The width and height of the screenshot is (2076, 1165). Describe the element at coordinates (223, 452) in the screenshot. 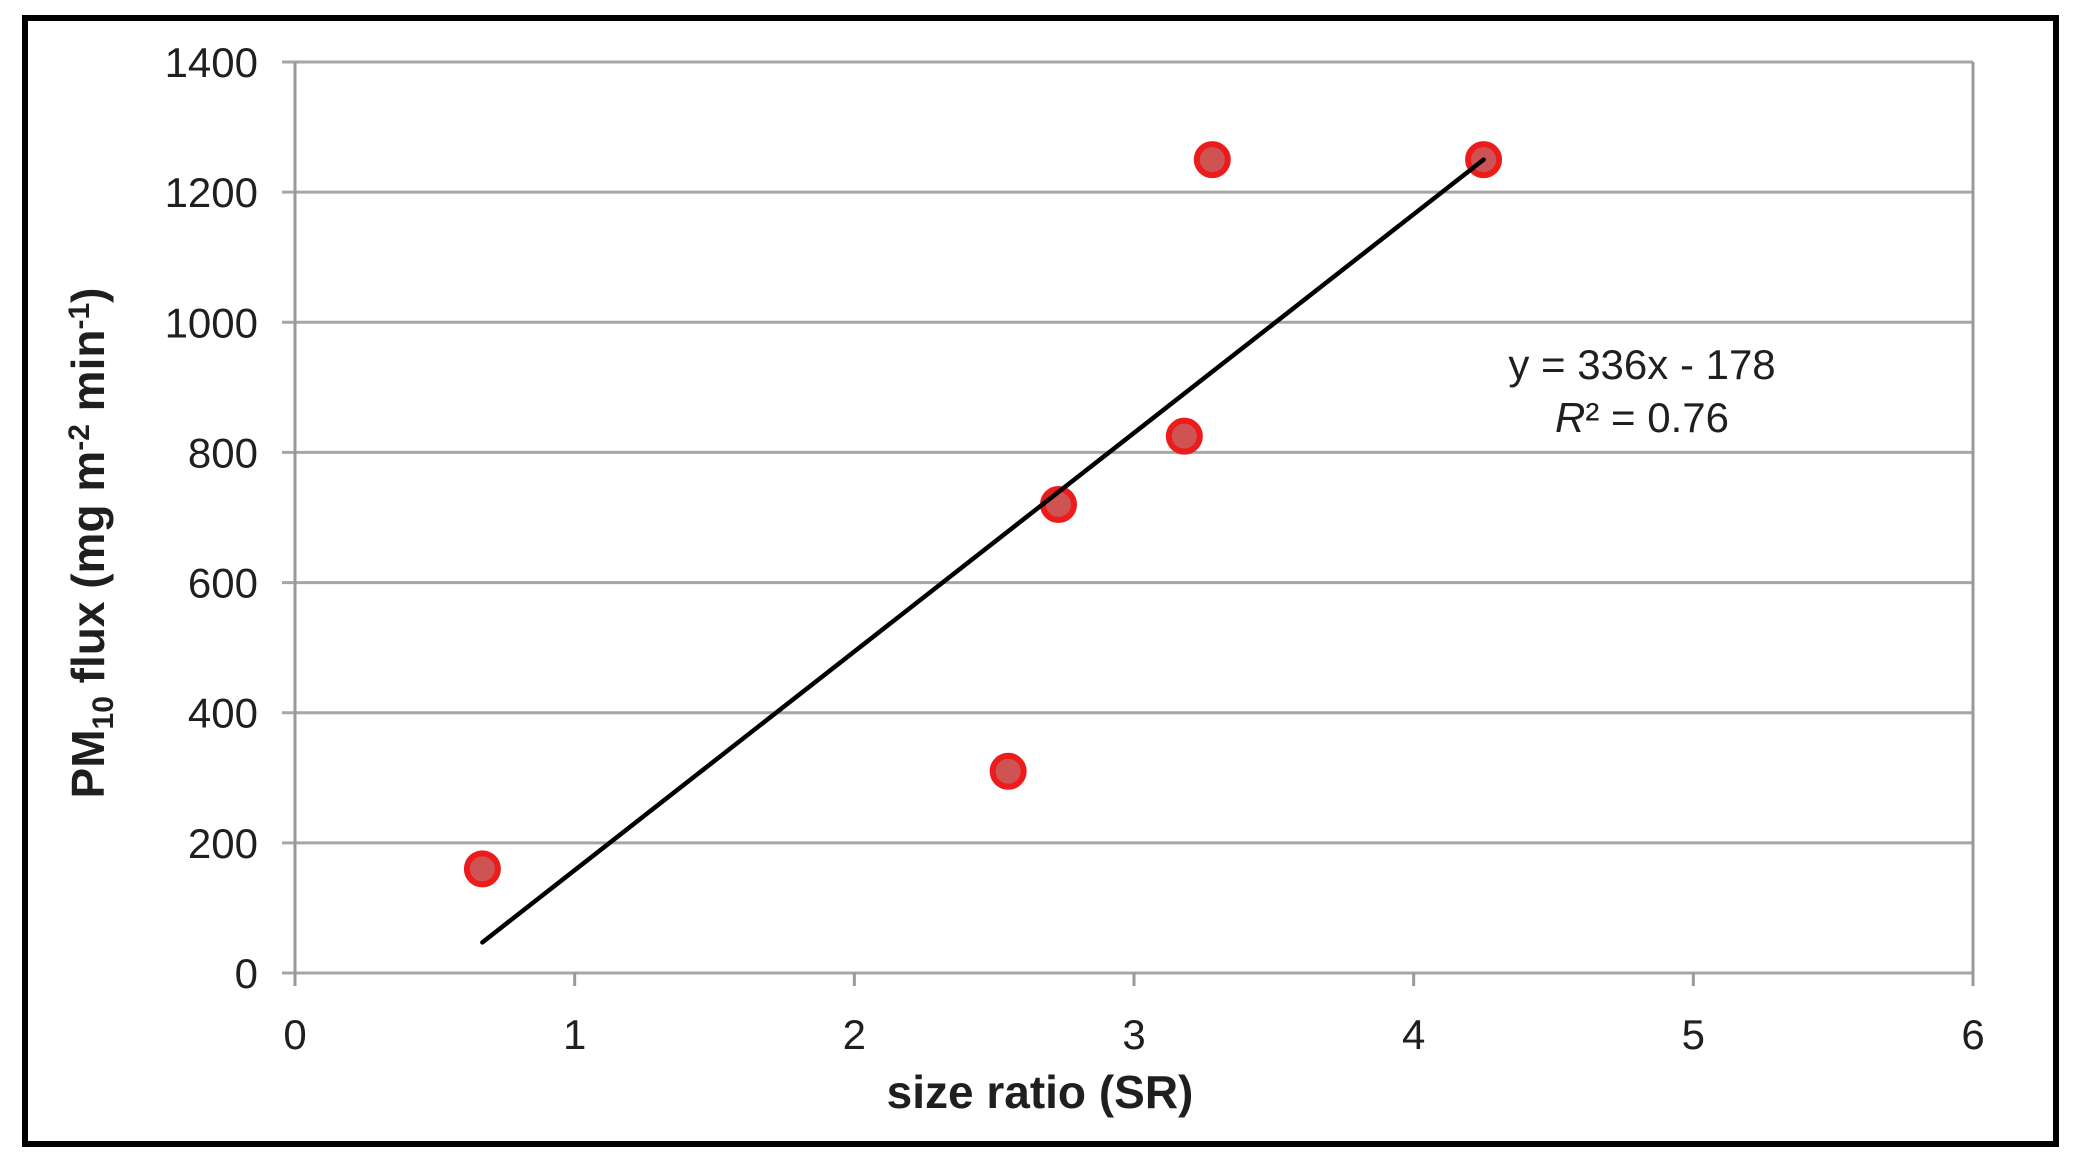

I see `y-tick-label: 800` at that location.